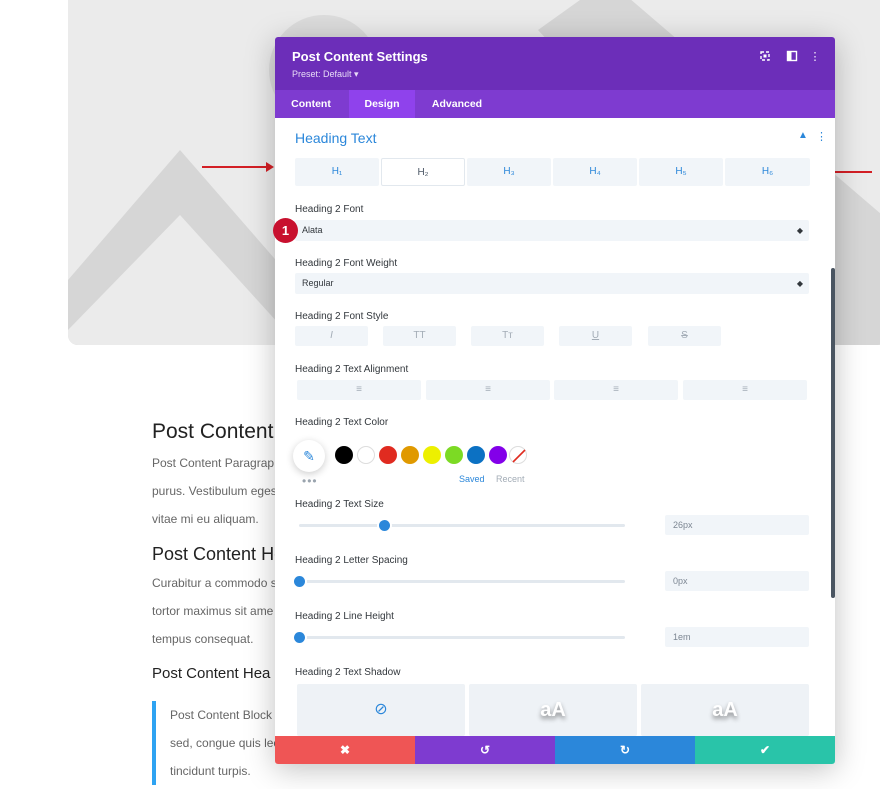 The height and width of the screenshot is (789, 880). What do you see at coordinates (211, 673) in the screenshot?
I see `preview-heading-3: Post Content Hea` at bounding box center [211, 673].